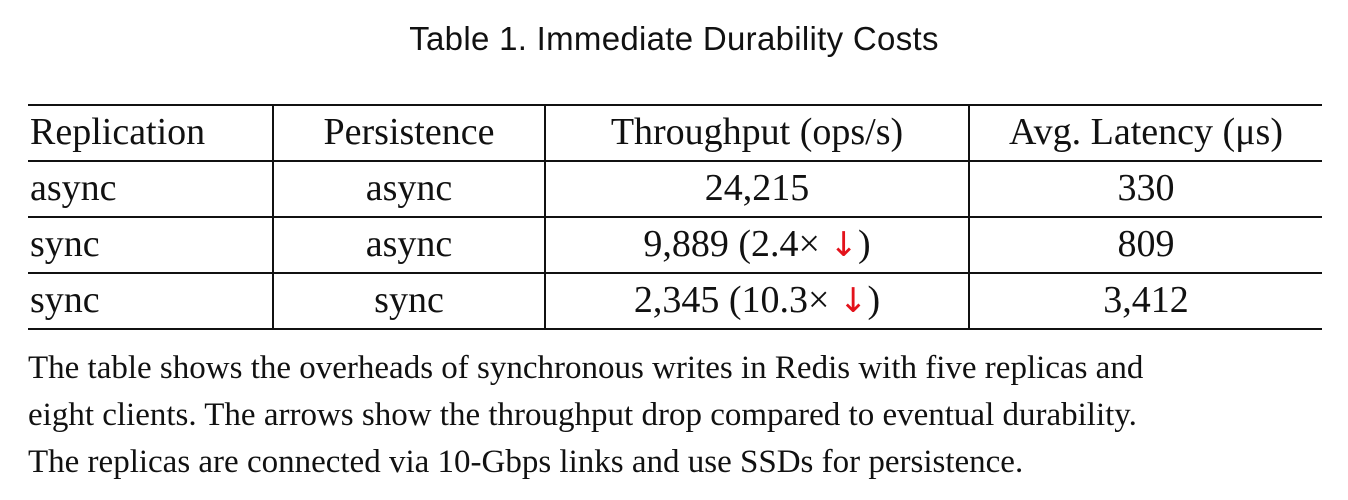 Image resolution: width=1348 pixels, height=500 pixels. I want to click on cell-replication: async, so click(151, 189).